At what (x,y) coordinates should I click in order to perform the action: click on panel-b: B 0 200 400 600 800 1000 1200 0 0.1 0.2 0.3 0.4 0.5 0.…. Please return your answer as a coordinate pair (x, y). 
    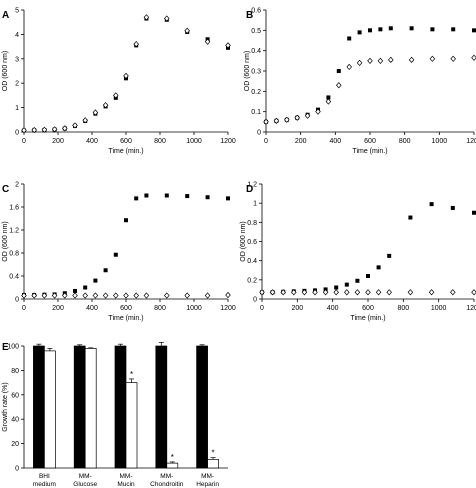
    Looking at the image, I should click on (360, 81).